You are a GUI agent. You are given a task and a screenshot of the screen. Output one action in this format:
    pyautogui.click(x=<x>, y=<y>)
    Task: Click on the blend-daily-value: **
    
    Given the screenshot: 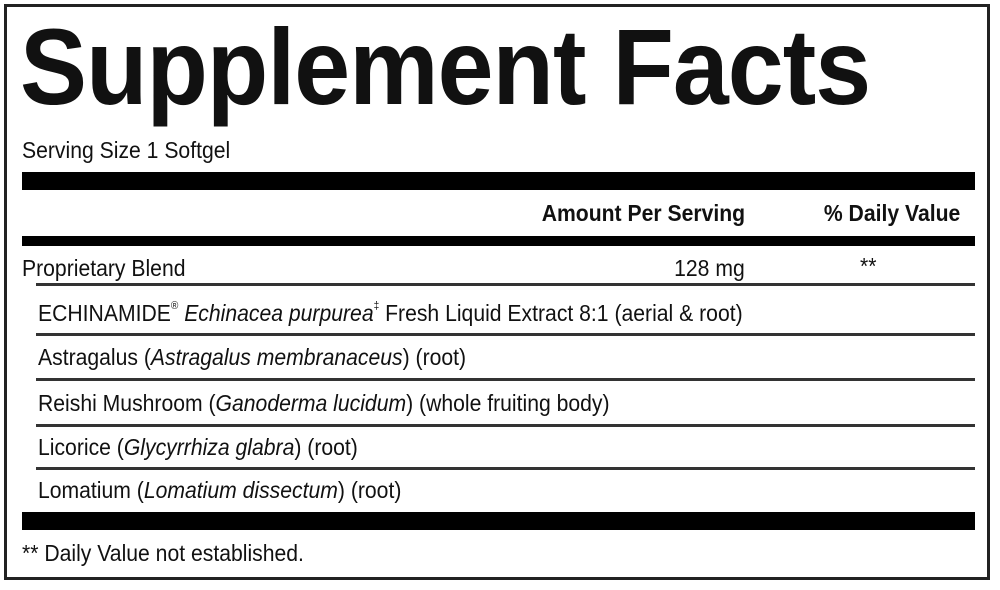 What is the action you would take?
    pyautogui.click(x=868, y=266)
    